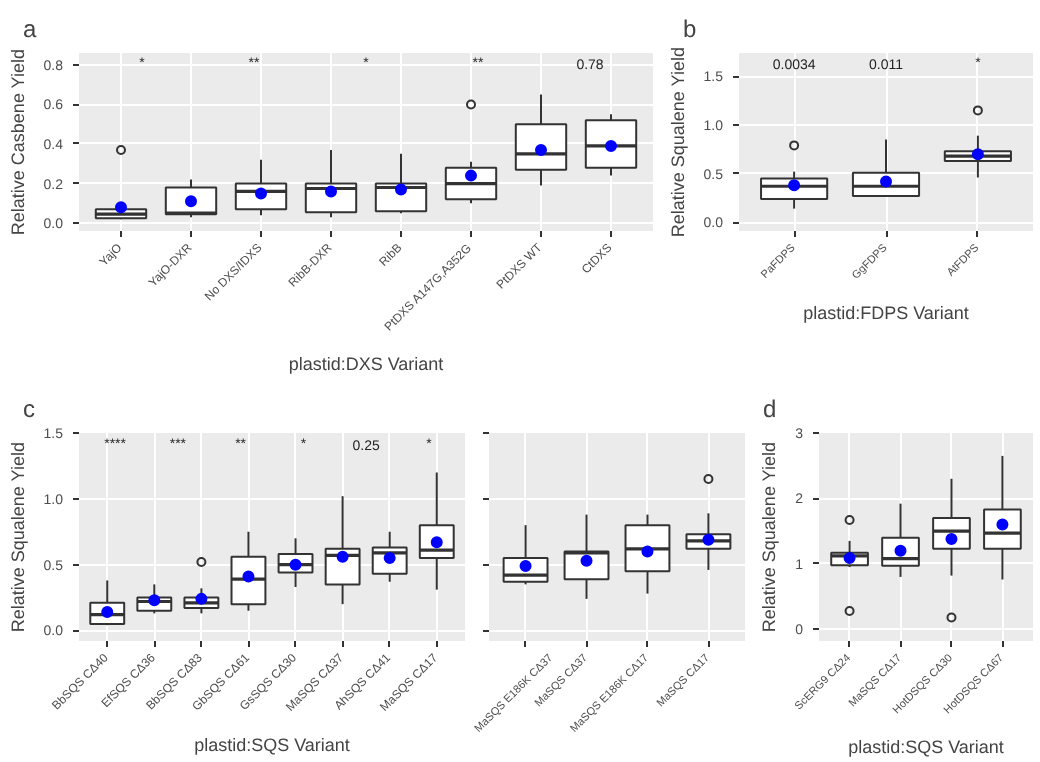 Image resolution: width=1040 pixels, height=762 pixels. Describe the element at coordinates (770, 409) in the screenshot. I see `chart-title: d` at that location.